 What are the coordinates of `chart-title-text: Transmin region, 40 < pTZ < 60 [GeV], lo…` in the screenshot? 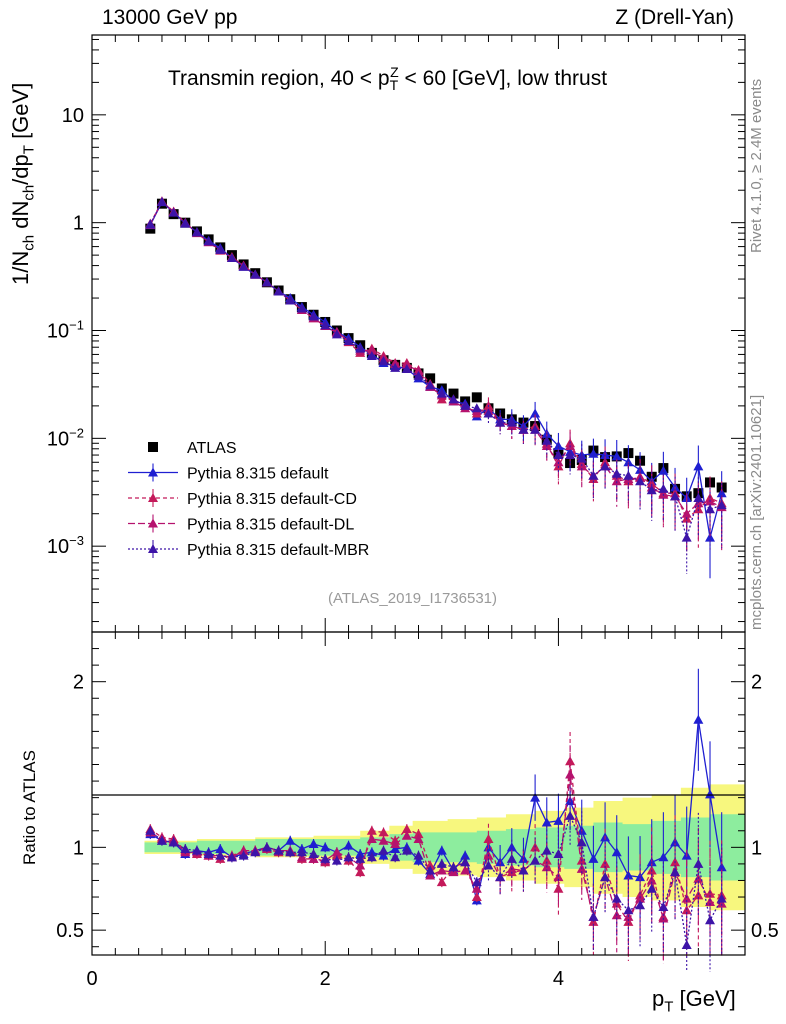 It's located at (388, 79).